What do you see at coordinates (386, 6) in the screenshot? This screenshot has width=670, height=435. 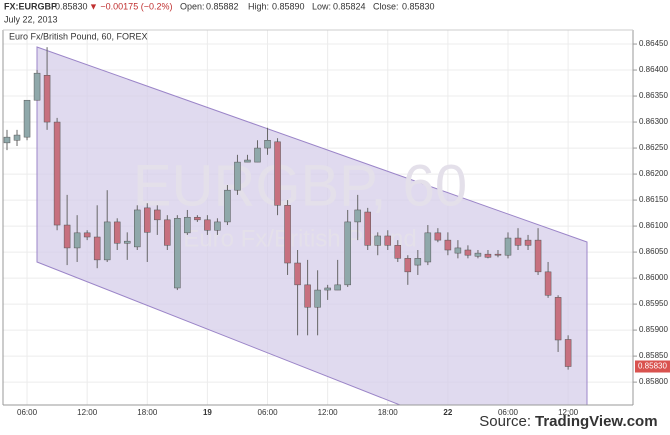 I see `close-label: Close:` at bounding box center [386, 6].